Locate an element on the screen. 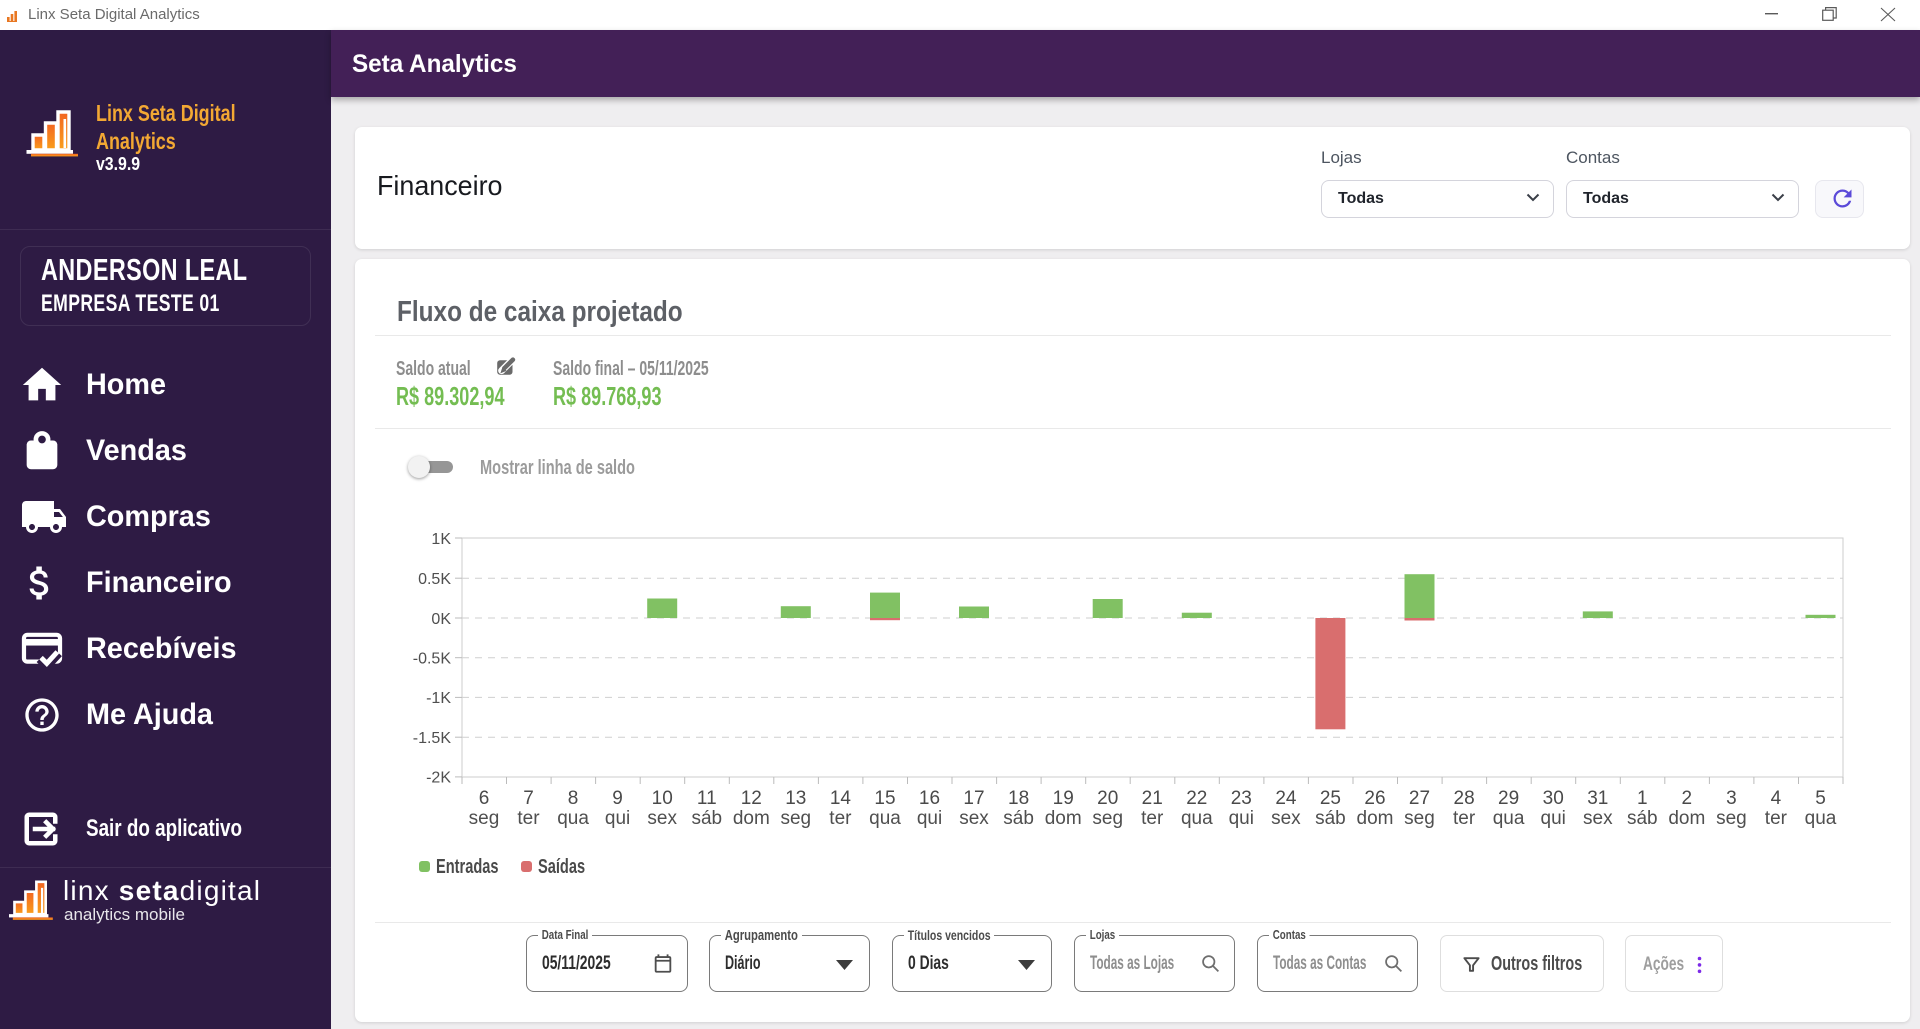 The width and height of the screenshot is (1920, 1029). svg-text: -0.5K is located at coordinates (432, 659).